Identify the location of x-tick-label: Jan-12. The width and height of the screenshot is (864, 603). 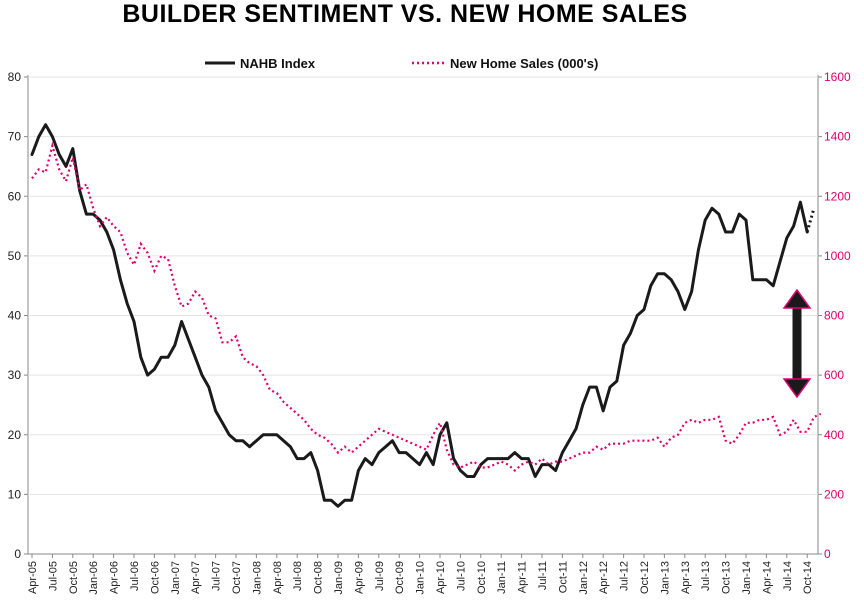
(584, 578).